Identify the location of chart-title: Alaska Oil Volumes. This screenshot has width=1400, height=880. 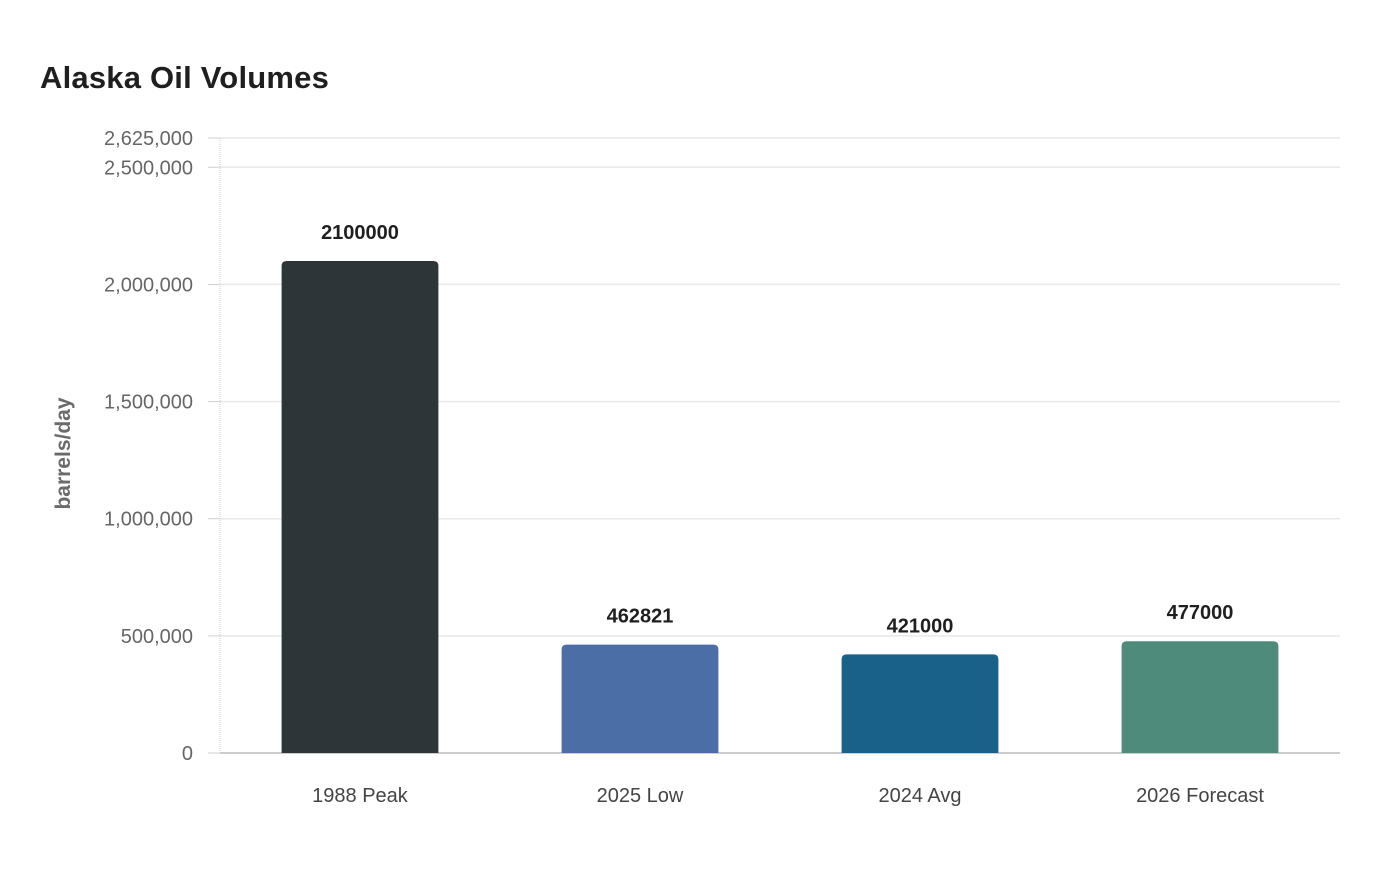
(185, 77).